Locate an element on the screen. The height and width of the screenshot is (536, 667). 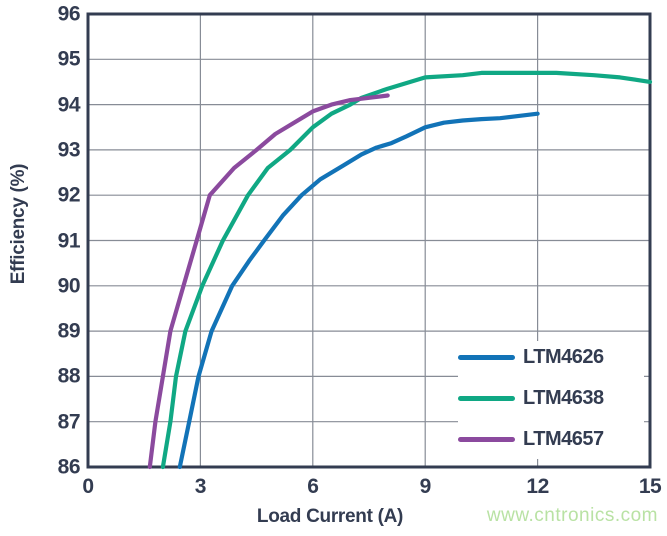
y-tick-label: 92 is located at coordinates (69, 195).